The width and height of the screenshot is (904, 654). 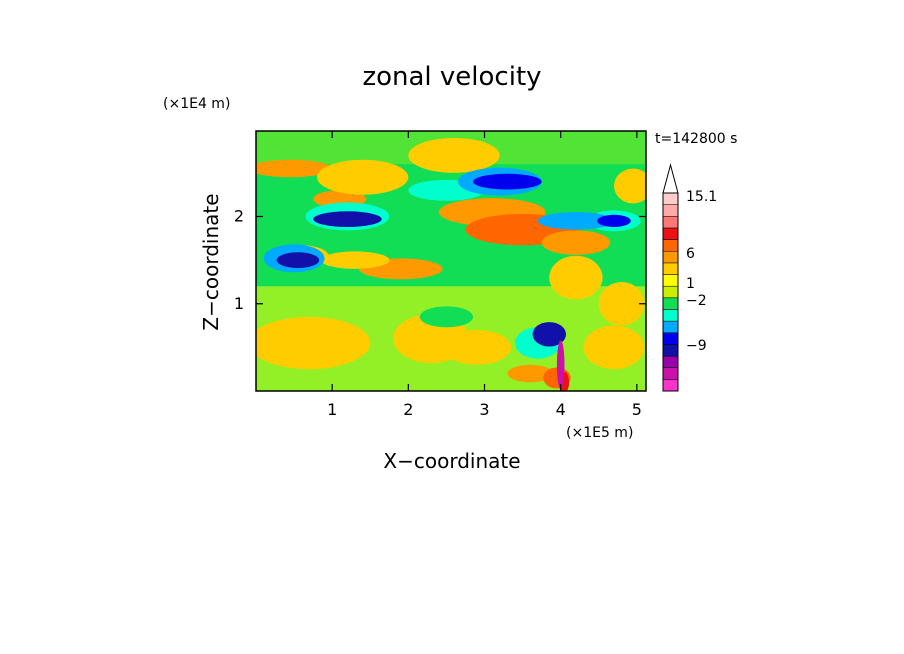 I want to click on chart-title: zonal velocity, so click(x=451, y=77).